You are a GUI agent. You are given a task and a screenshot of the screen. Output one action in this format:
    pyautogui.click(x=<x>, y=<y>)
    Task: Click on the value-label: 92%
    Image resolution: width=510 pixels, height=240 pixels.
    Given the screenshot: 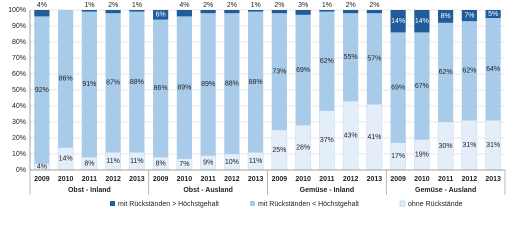 What is the action you would take?
    pyautogui.click(x=42, y=90)
    